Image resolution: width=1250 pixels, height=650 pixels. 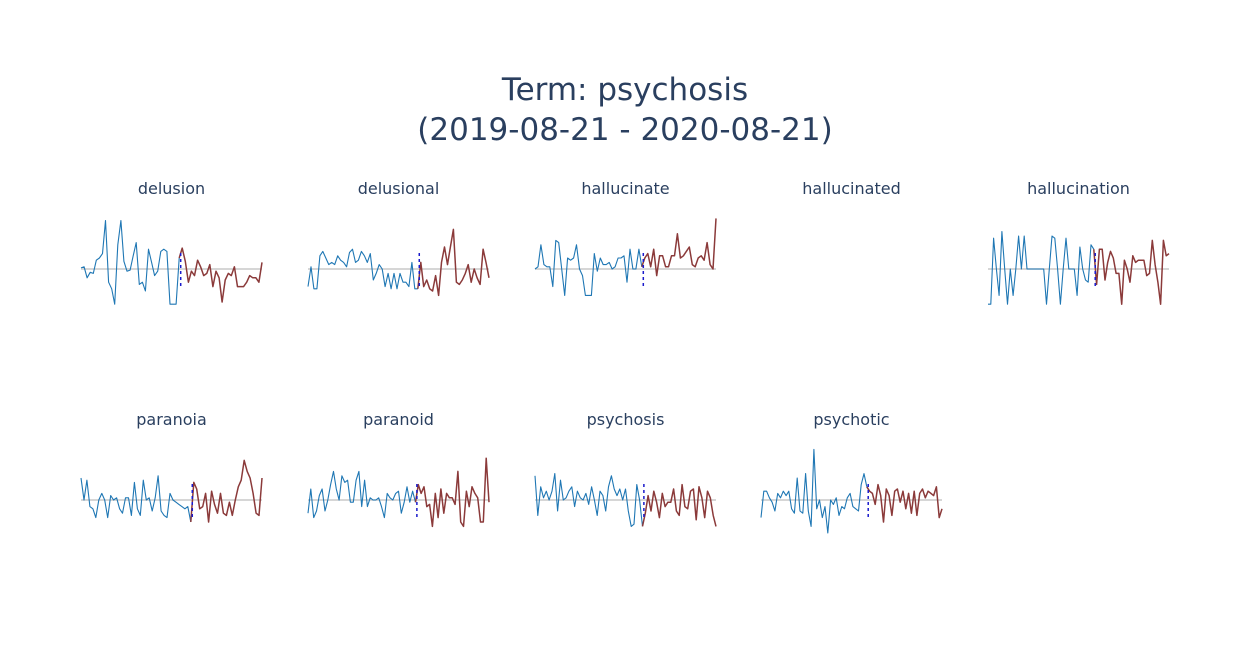 I want to click on series-after-delusional, so click(x=453, y=262).